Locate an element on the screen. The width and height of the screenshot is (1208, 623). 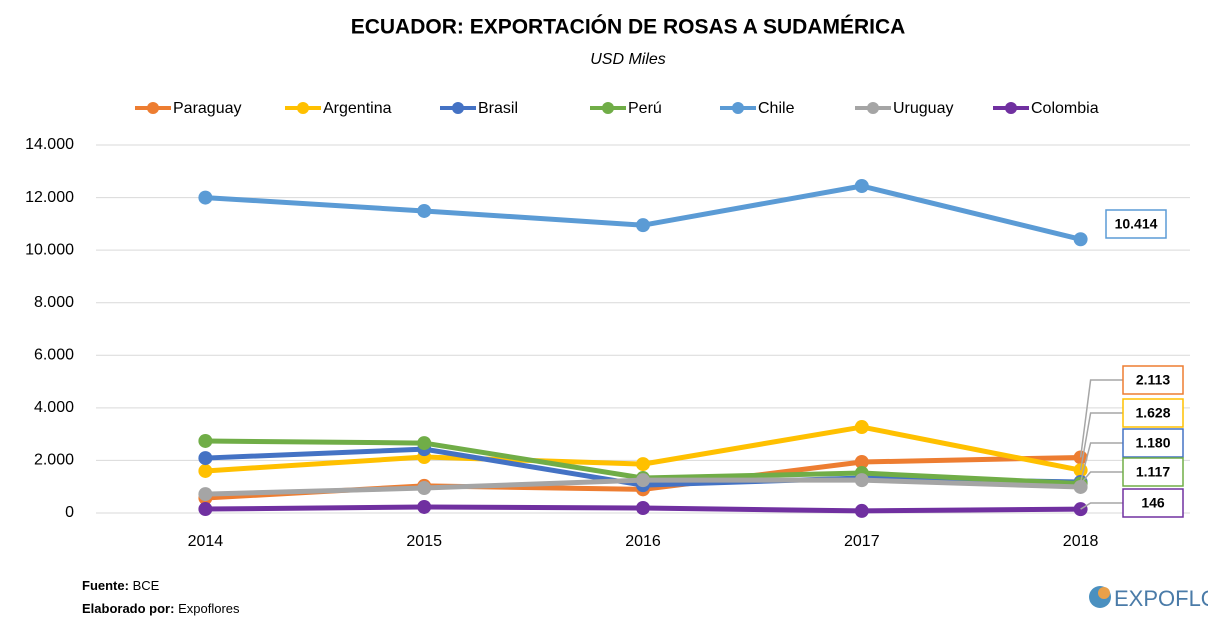
logo-text: EXPOFLORES is located at coordinates (1161, 598).